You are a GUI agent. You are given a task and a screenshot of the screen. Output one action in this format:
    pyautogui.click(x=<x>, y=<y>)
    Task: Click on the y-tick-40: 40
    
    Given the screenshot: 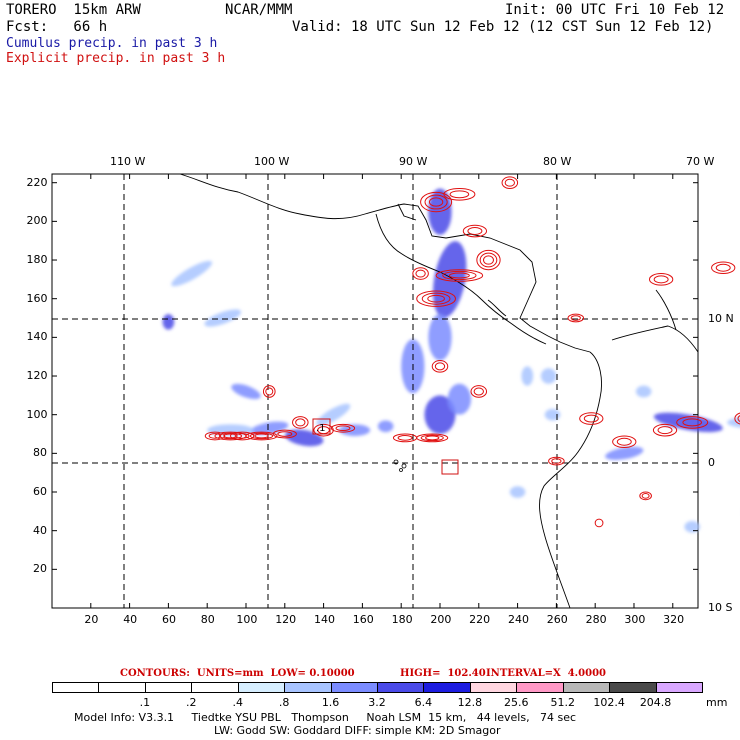 What is the action you would take?
    pyautogui.click(x=40, y=530)
    